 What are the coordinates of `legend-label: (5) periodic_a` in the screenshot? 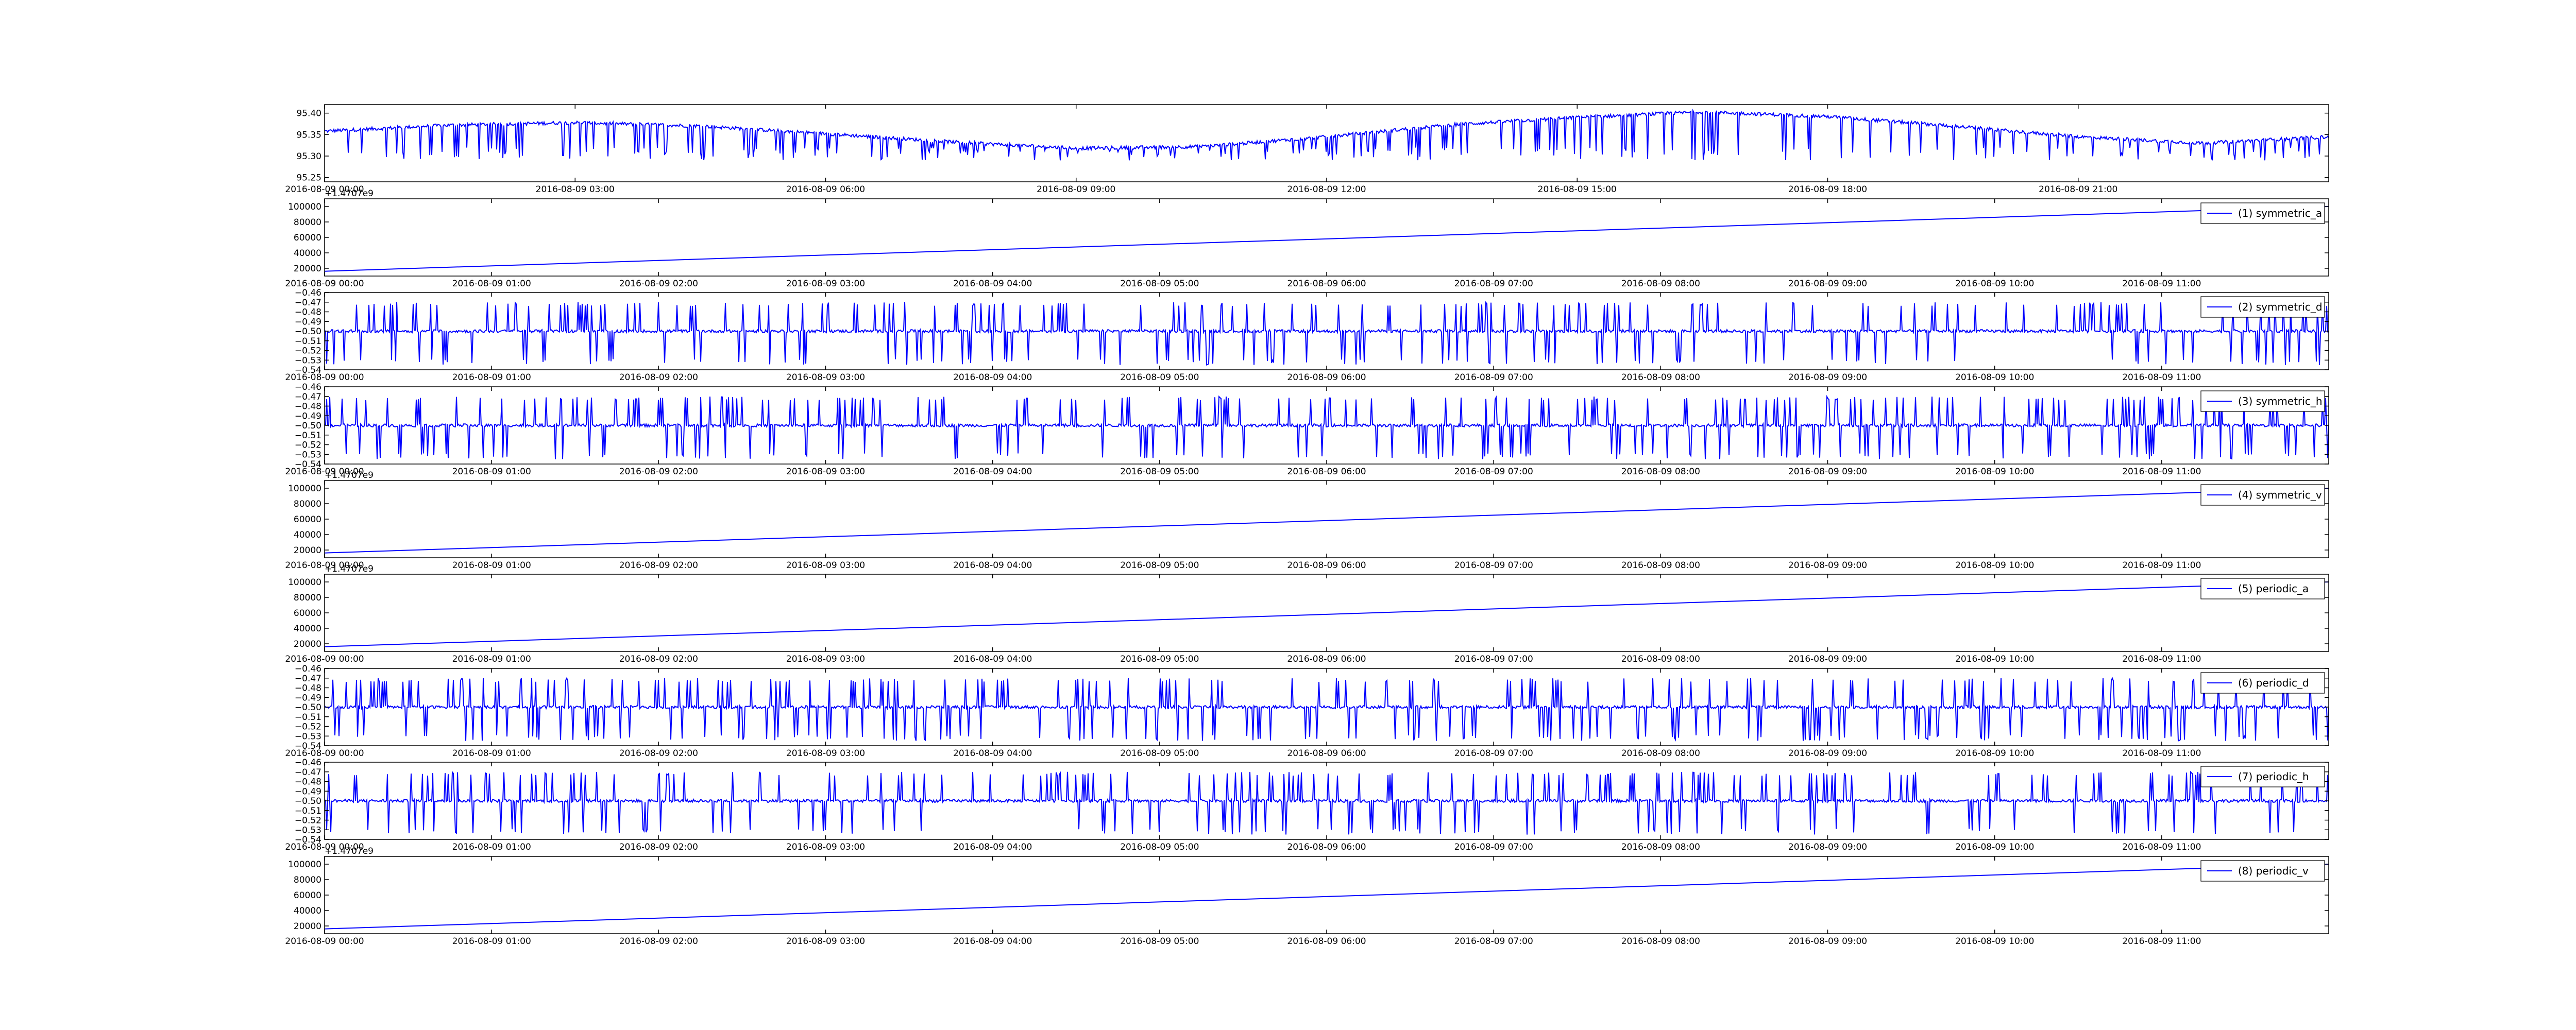 It's located at (2273, 588).